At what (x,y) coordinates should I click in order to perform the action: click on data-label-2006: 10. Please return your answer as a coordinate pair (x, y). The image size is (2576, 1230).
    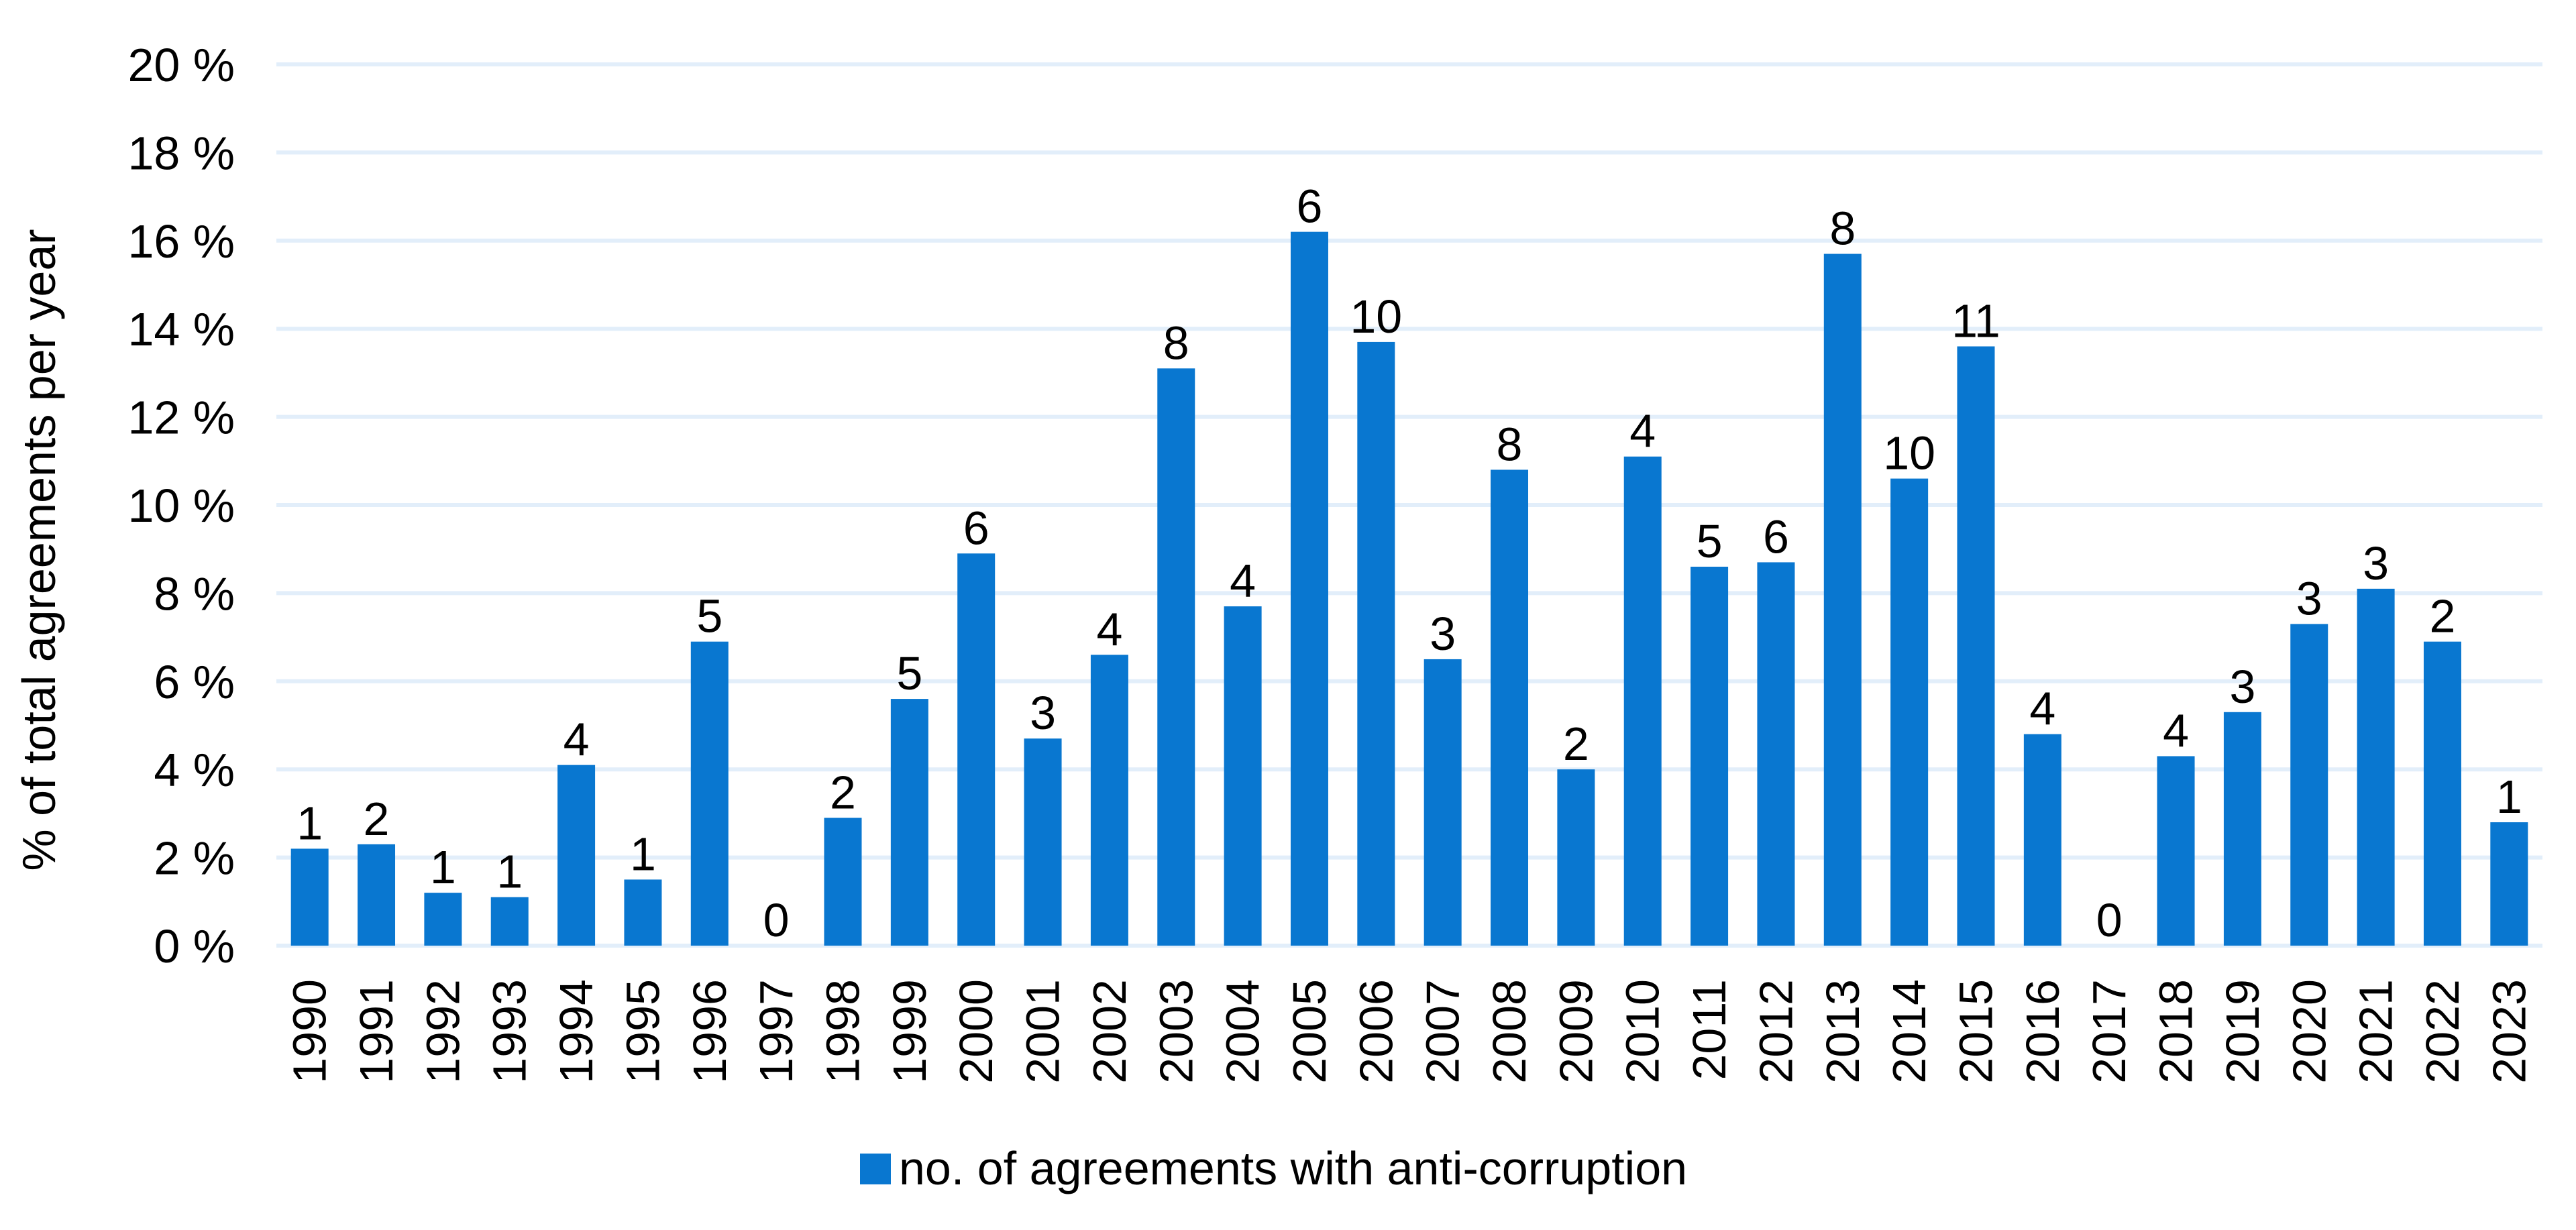
    Looking at the image, I should click on (1376, 316).